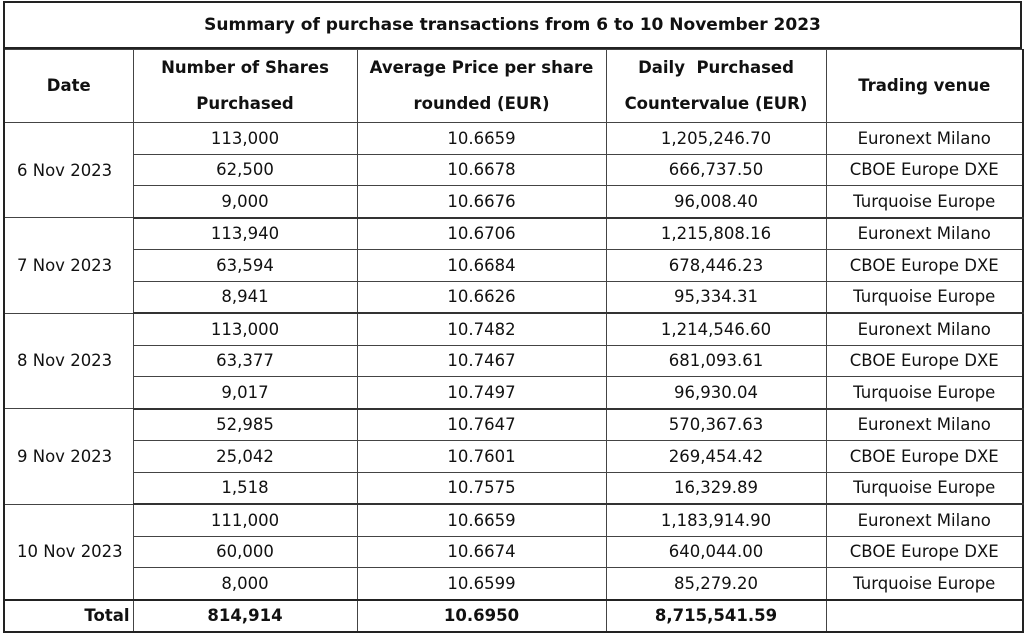 The height and width of the screenshot is (633, 1024). Describe the element at coordinates (481, 86) in the screenshot. I see `header-price: Average Price per share rounded (EUR)` at that location.